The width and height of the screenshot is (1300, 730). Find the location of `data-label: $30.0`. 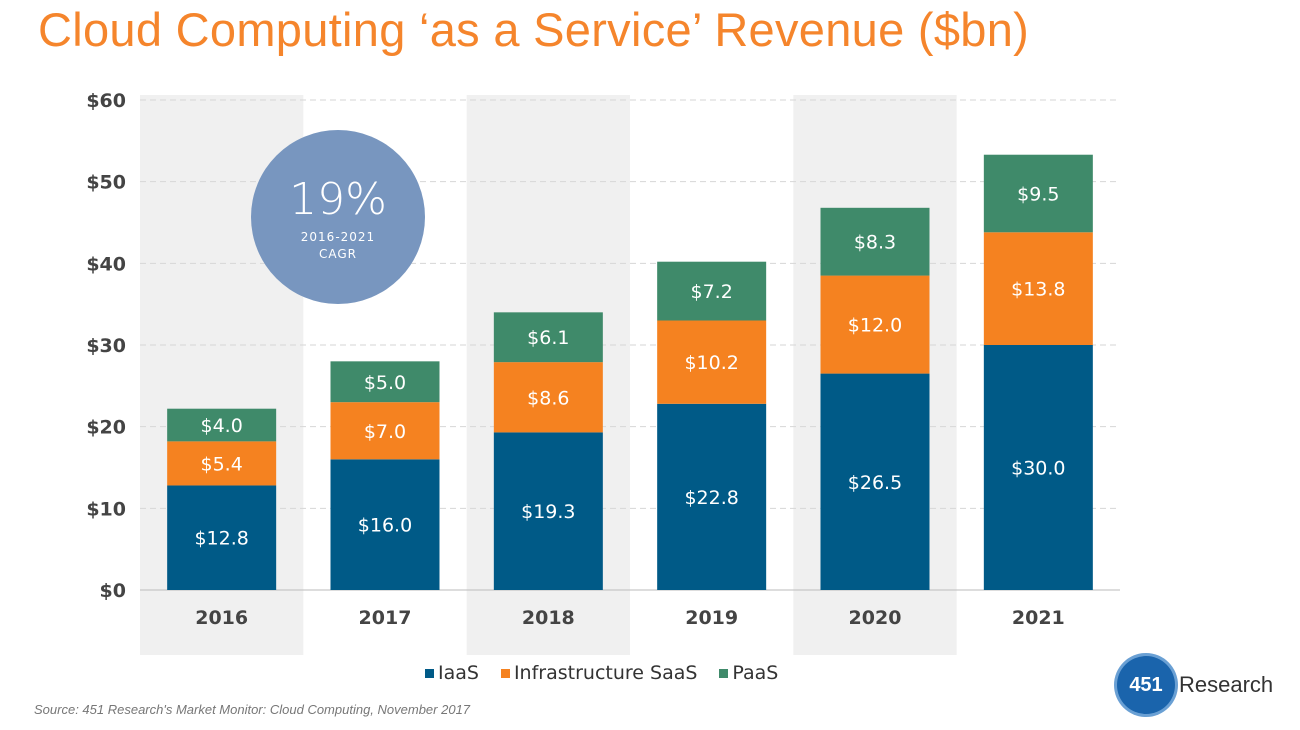

data-label: $30.0 is located at coordinates (1038, 469).